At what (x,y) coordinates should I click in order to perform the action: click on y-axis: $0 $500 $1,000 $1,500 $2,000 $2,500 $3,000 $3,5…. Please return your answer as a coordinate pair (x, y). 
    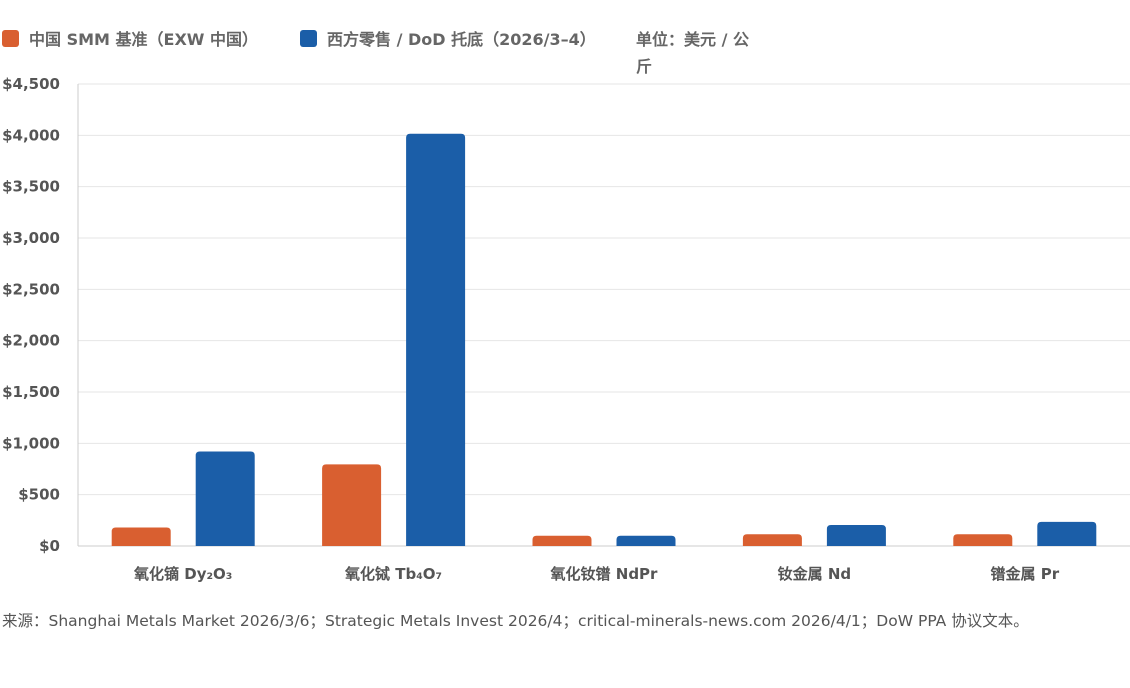
    Looking at the image, I should click on (40, 315).